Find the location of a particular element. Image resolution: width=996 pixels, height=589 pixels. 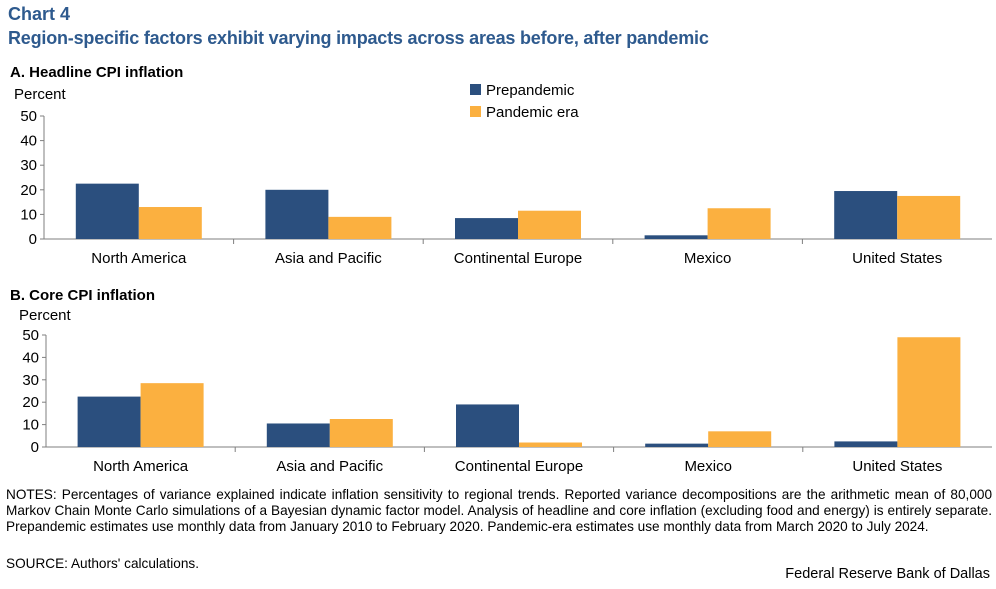

legend-label: Prepandemic is located at coordinates (530, 90).